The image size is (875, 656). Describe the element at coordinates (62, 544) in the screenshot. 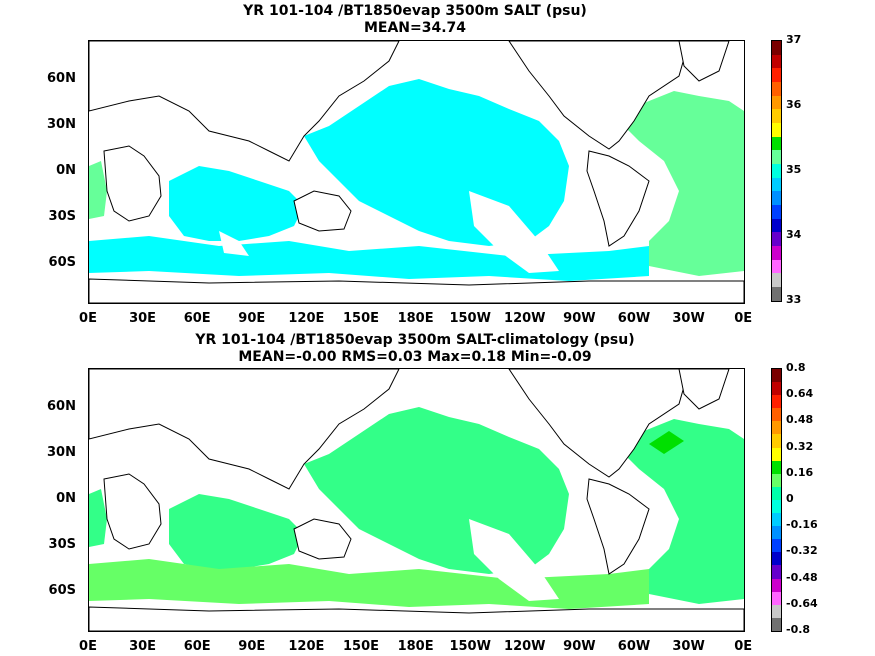

I see `bottom-lat-label: 30S` at that location.